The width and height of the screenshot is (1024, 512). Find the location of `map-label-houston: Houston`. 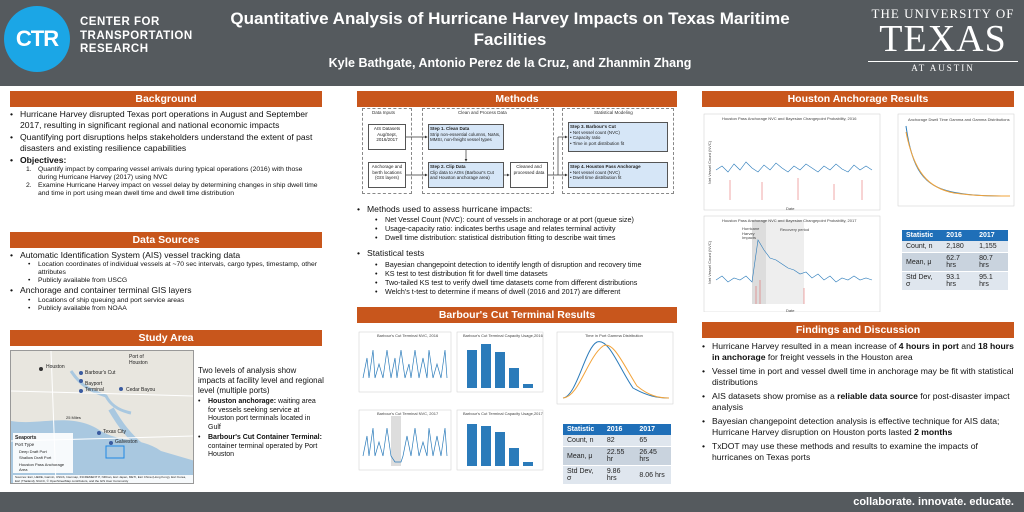

map-label-houston: Houston is located at coordinates (55, 367).